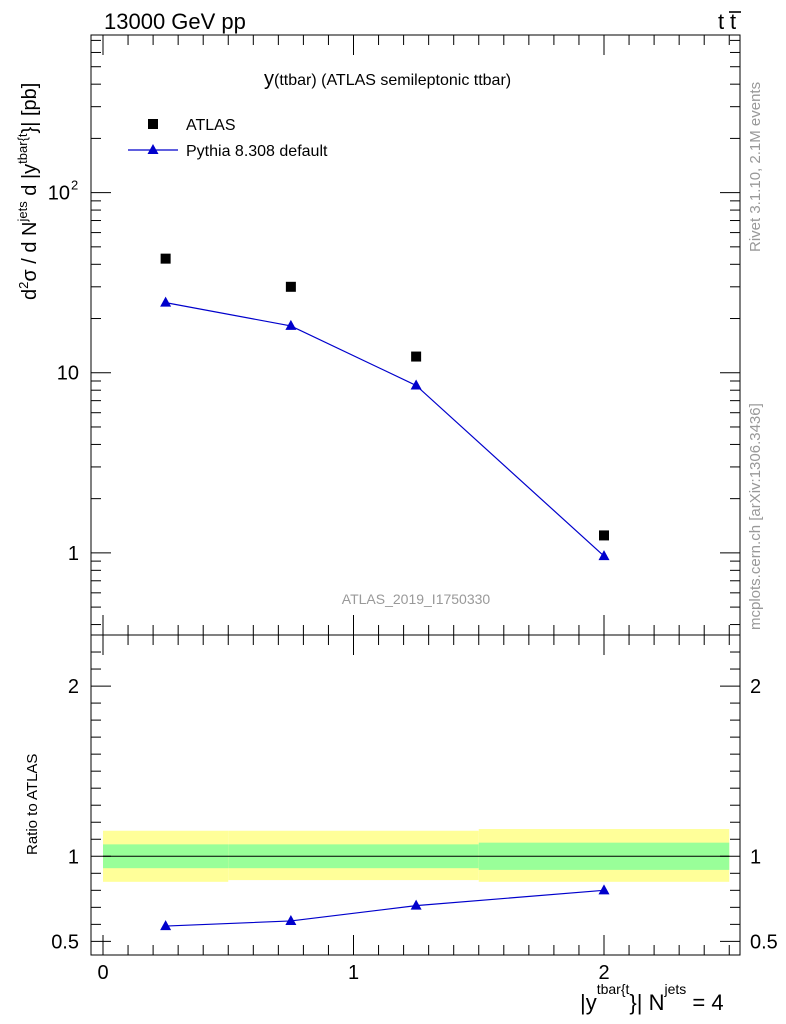 This screenshot has height=1024, width=786. Describe the element at coordinates (755, 687) in the screenshot. I see `ratio-y-tick-label-right: 2` at that location.